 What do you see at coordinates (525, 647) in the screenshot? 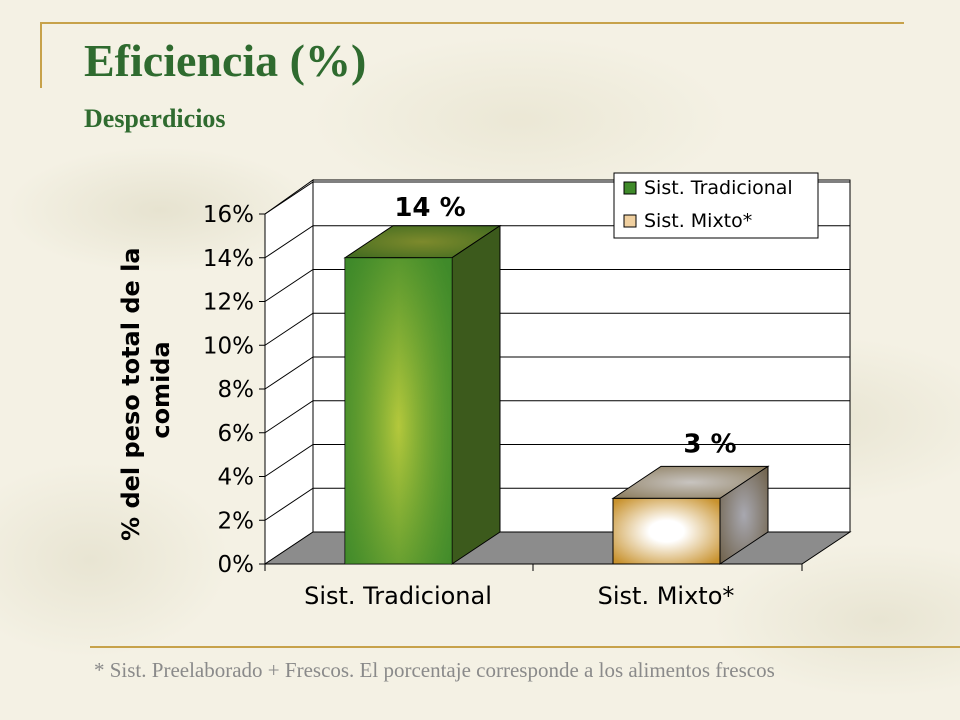
I see `bottom-rule` at bounding box center [525, 647].